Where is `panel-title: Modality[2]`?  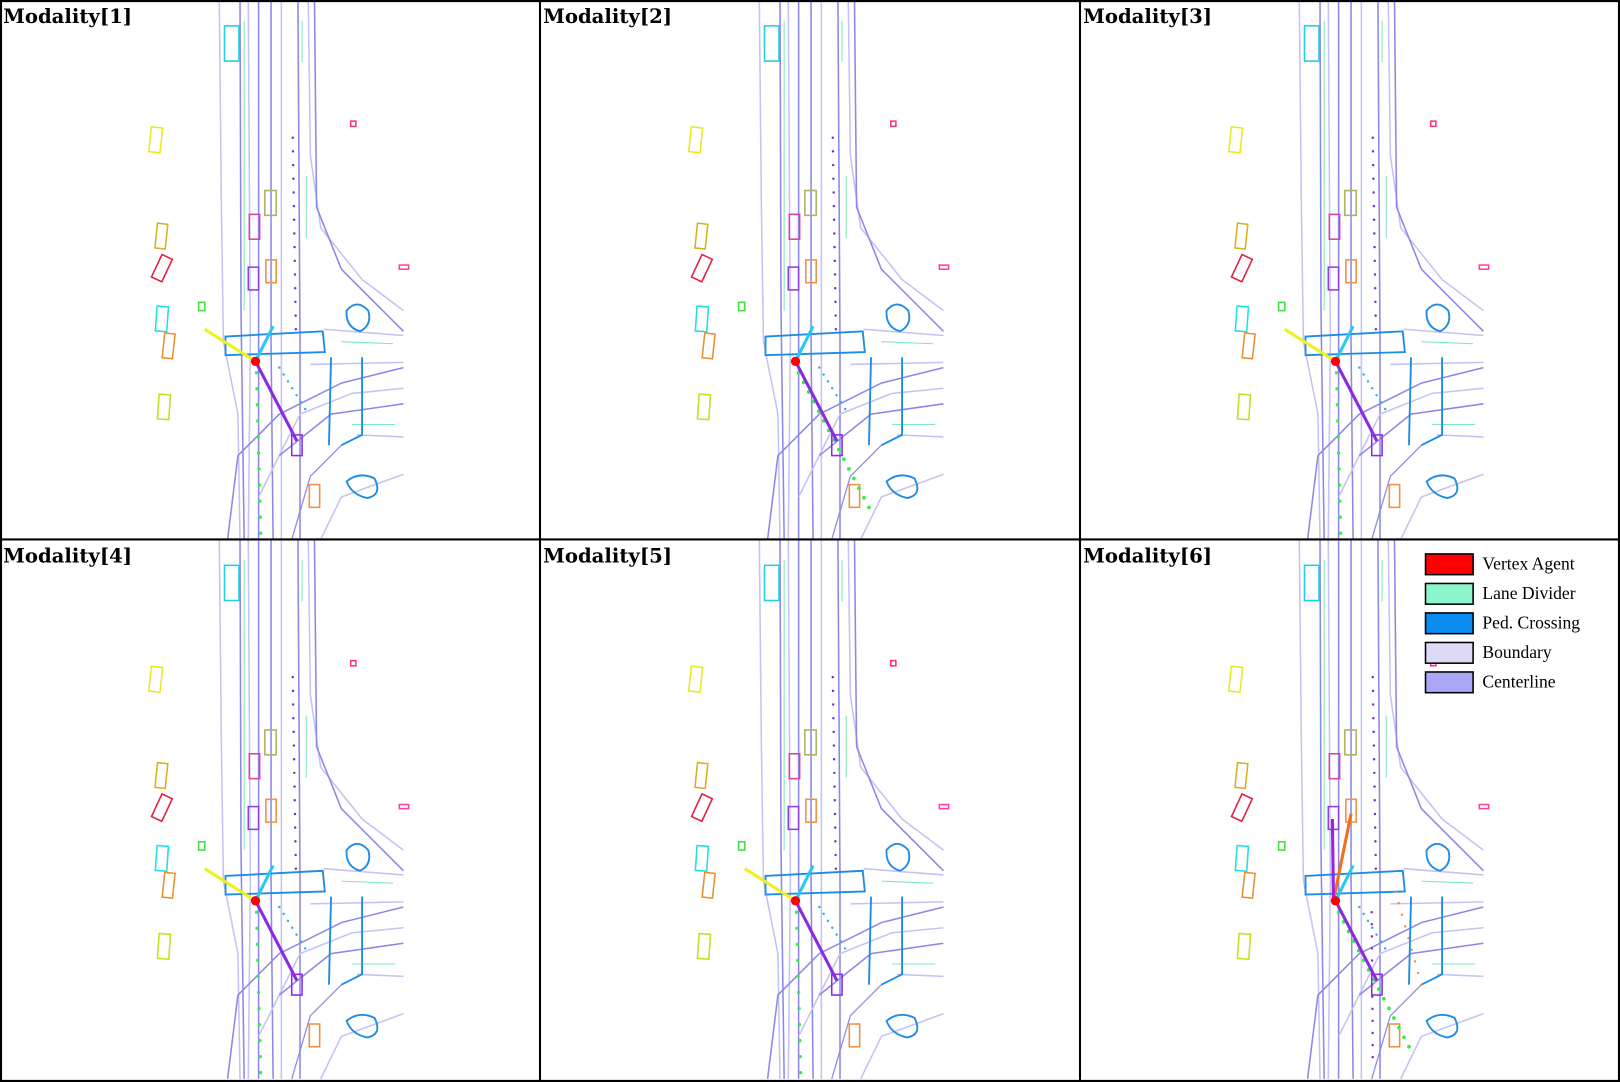 panel-title: Modality[2] is located at coordinates (607, 16).